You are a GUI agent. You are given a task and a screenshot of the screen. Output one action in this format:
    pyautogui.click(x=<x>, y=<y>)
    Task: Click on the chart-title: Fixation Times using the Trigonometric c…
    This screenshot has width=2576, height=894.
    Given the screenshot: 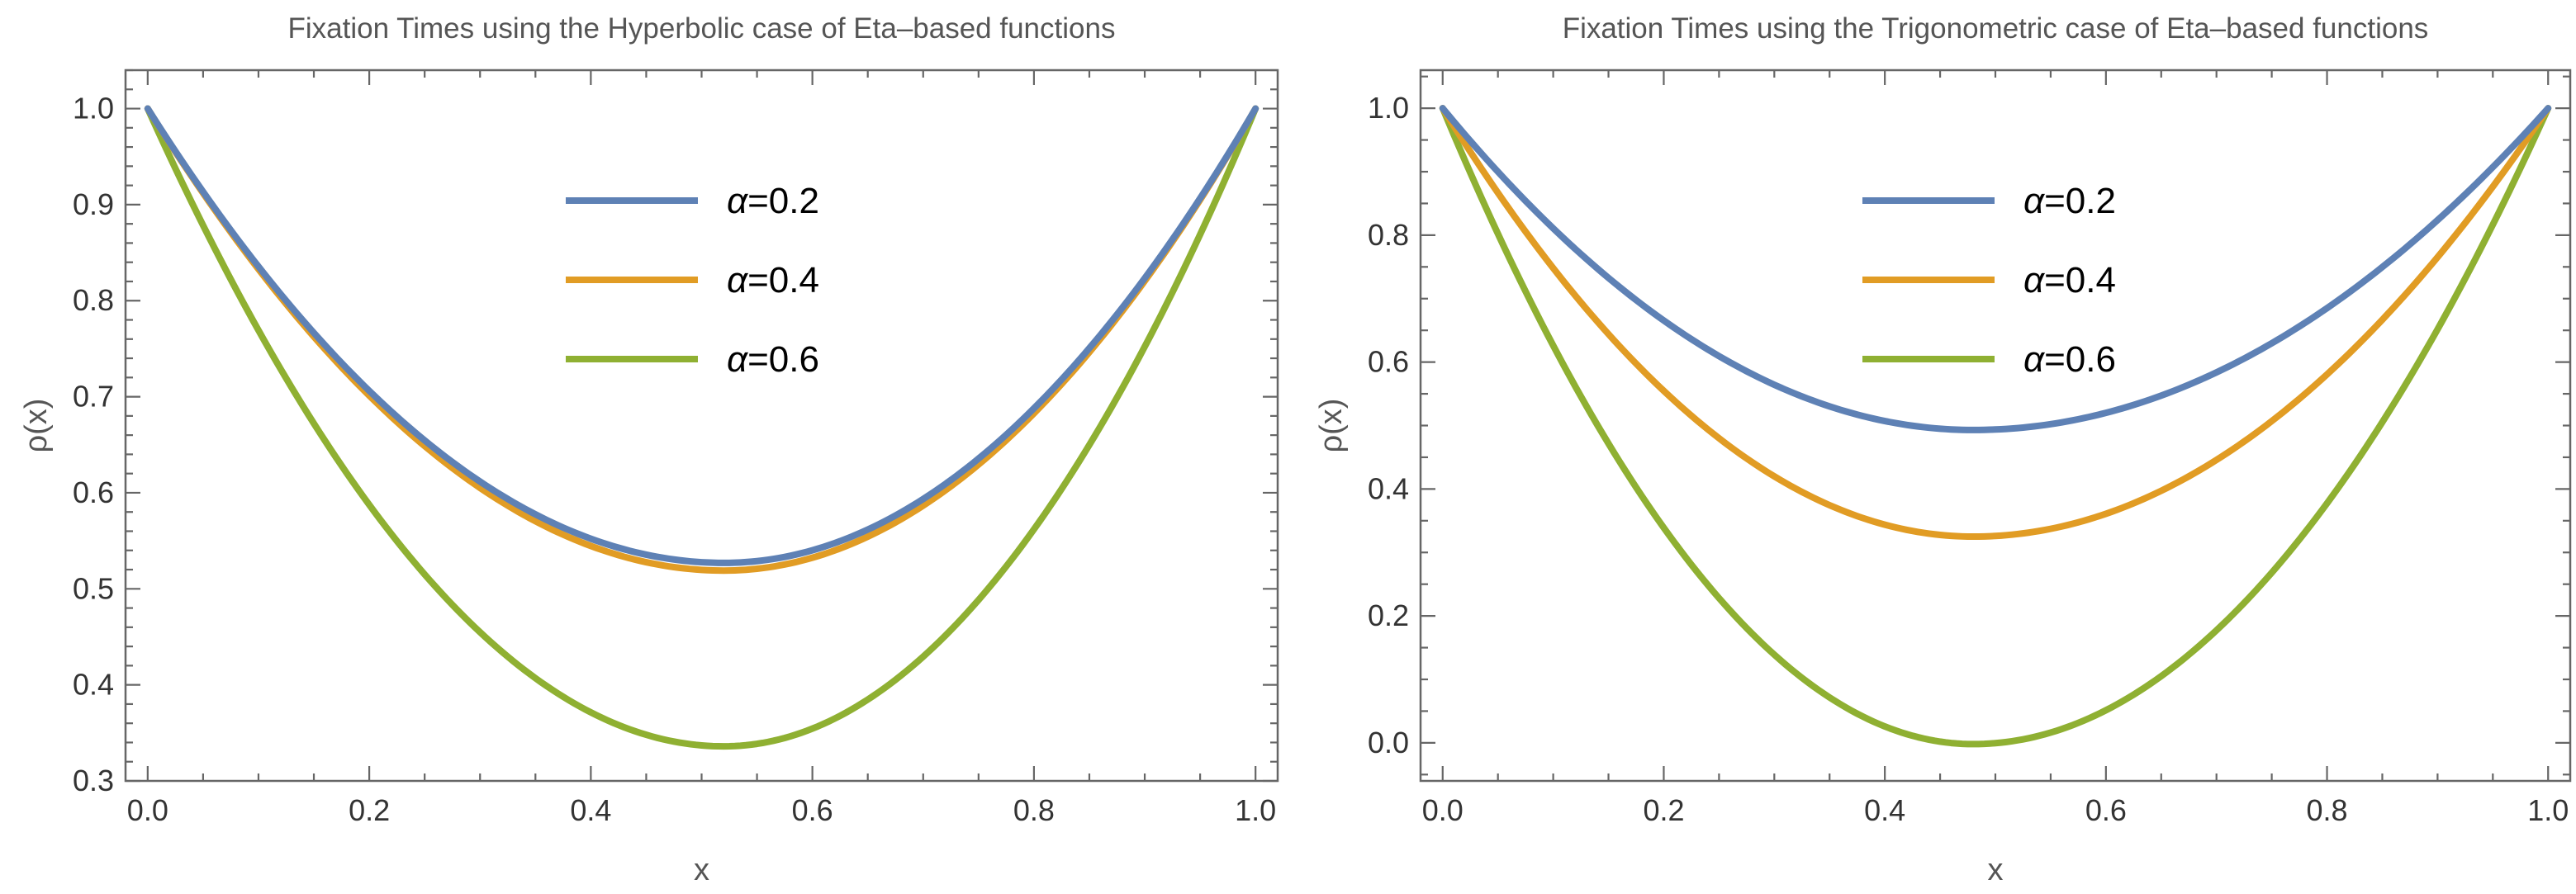 What is the action you would take?
    pyautogui.click(x=1996, y=28)
    